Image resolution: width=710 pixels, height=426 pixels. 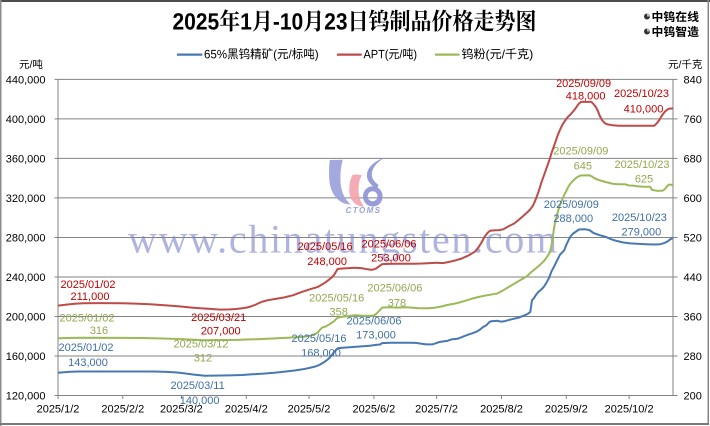 What do you see at coordinates (327, 262) in the screenshot?
I see `svg-text: 248,000` at bounding box center [327, 262].